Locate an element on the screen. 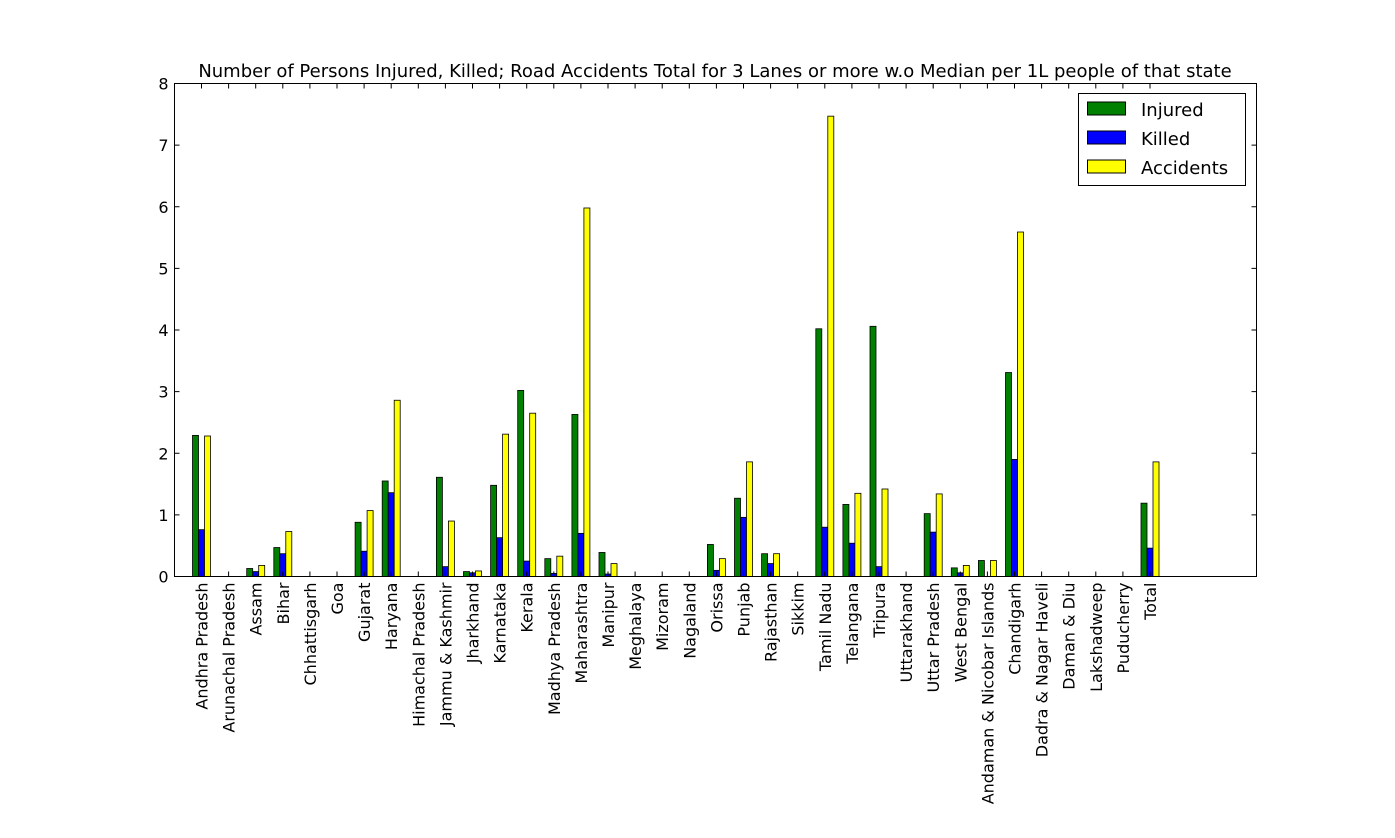 Image resolution: width=1395 pixels, height=838 pixels. legend-swatch-injured is located at coordinates (1106, 108).